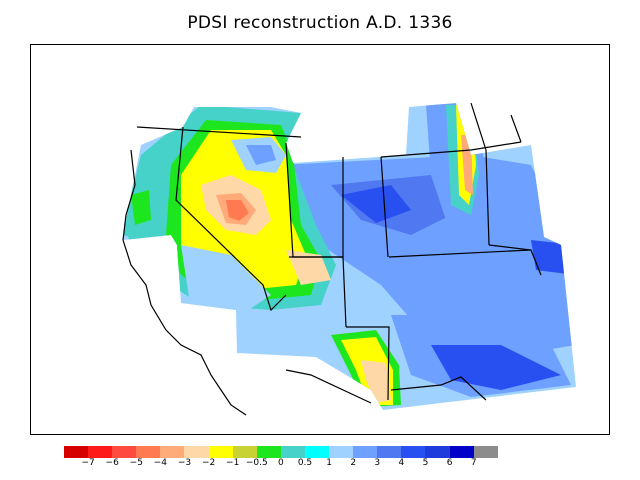  What do you see at coordinates (377, 463) in the screenshot?
I see `colorbar-tick-label: 3` at bounding box center [377, 463].